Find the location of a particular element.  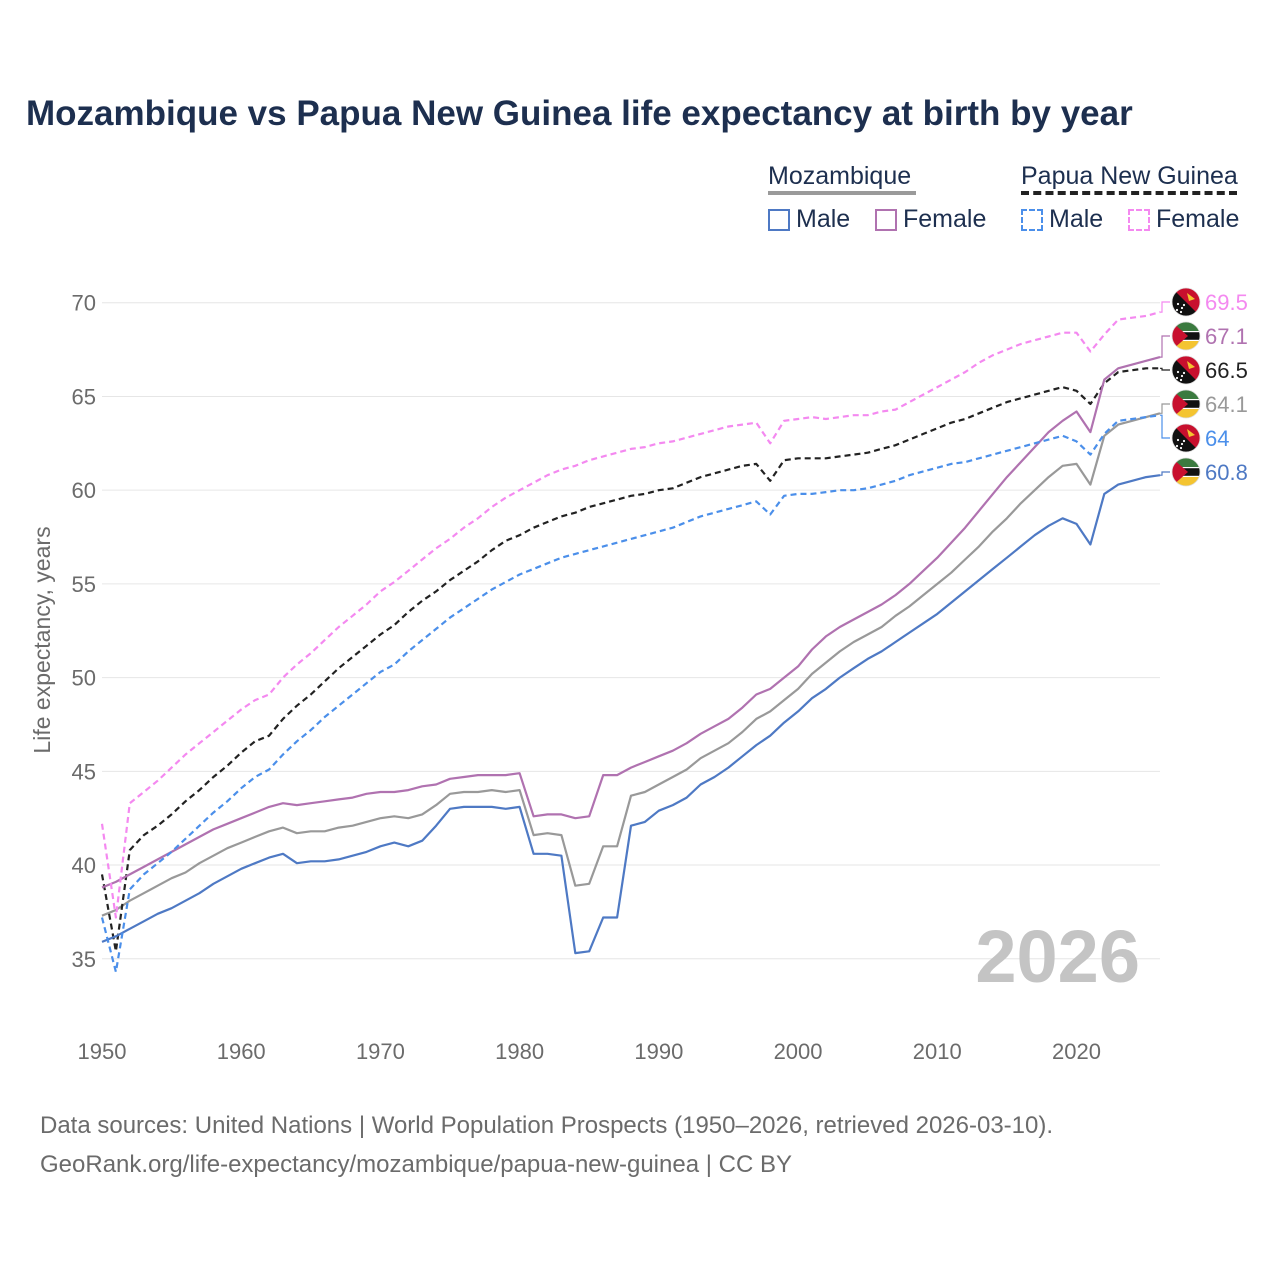

end-labels: 69.5 67.1 66.5 64.1 64 60.8 is located at coordinates (1209, 387).